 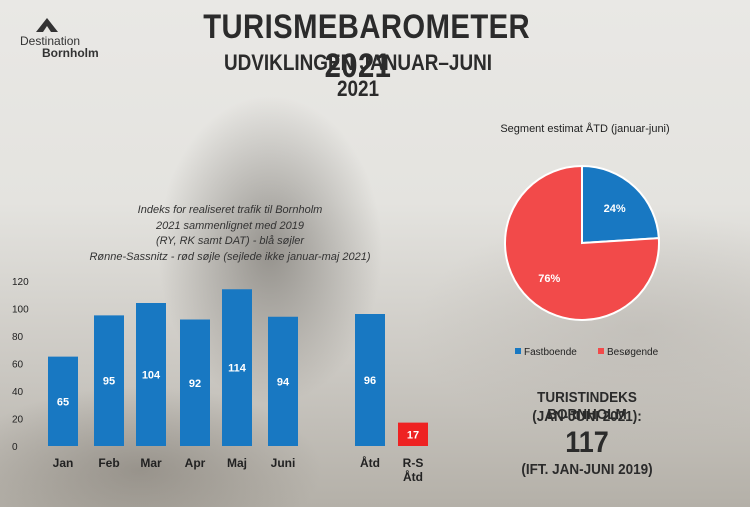 I want to click on bar-value-label: 96, so click(x=370, y=381).